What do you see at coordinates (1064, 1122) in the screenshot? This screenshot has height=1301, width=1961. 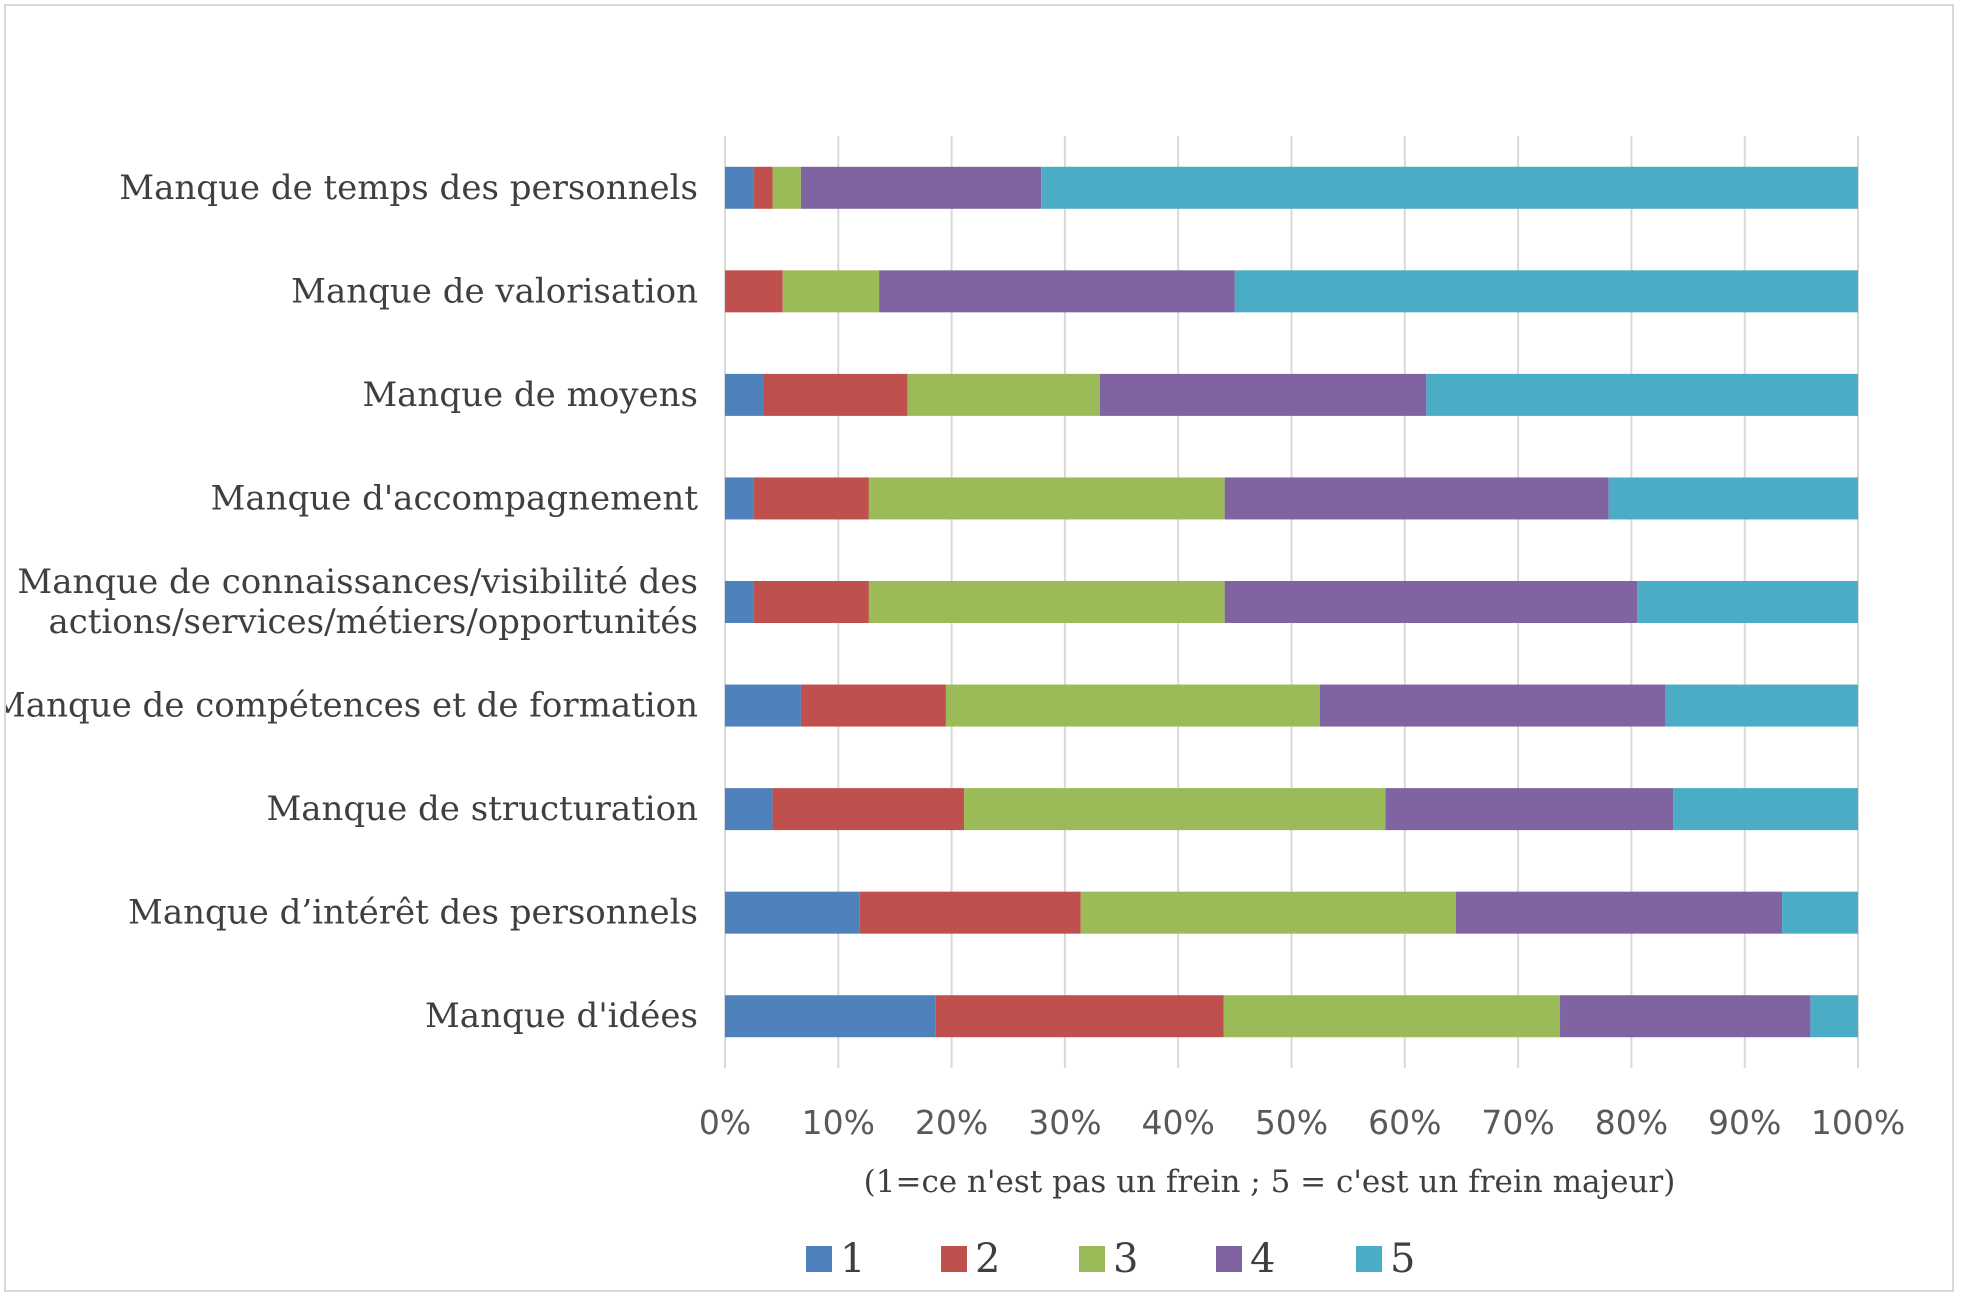 I see `x-tick-label: 30%` at bounding box center [1064, 1122].